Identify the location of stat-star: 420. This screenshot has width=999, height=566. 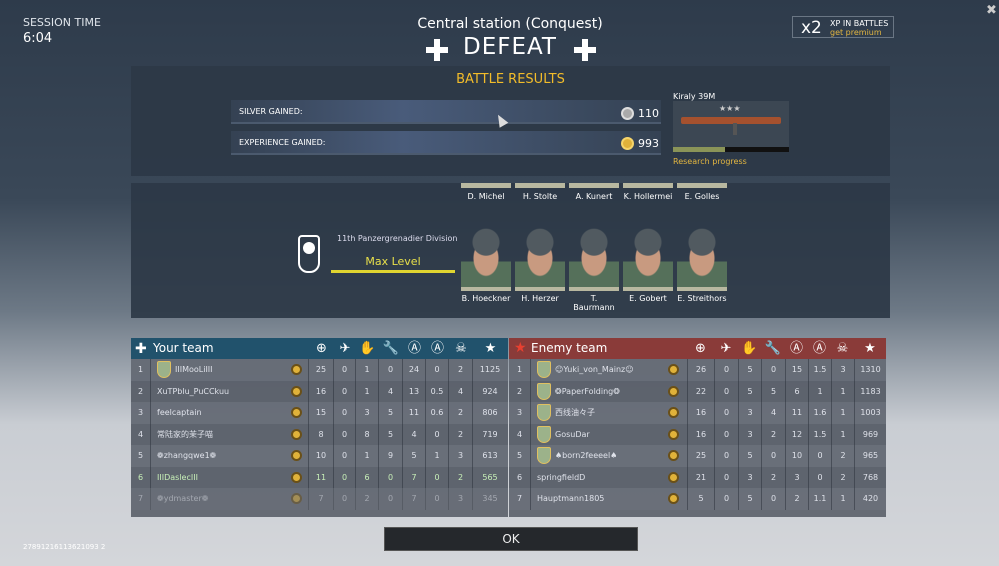
(870, 499).